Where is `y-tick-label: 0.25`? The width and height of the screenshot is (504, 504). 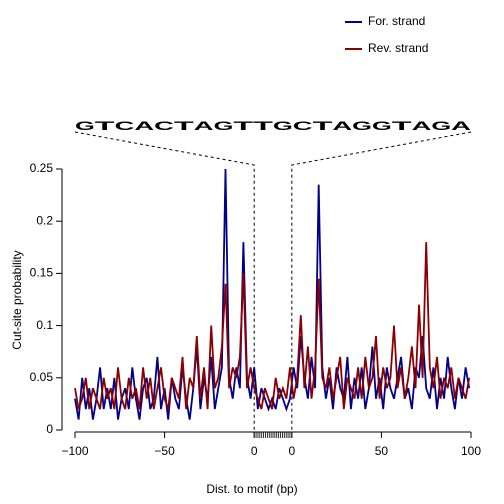
y-tick-label: 0.25 is located at coordinates (42, 168).